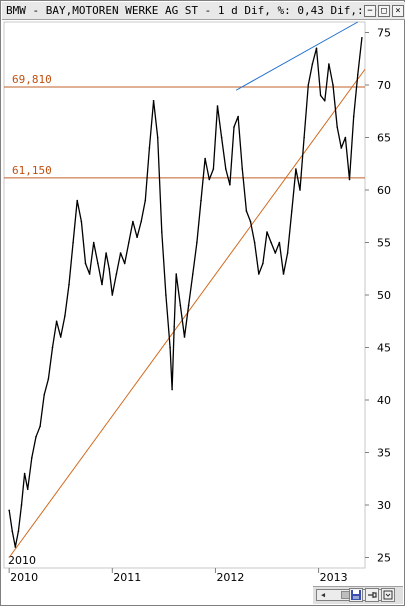  I want to click on close-button: ×, so click(398, 11).